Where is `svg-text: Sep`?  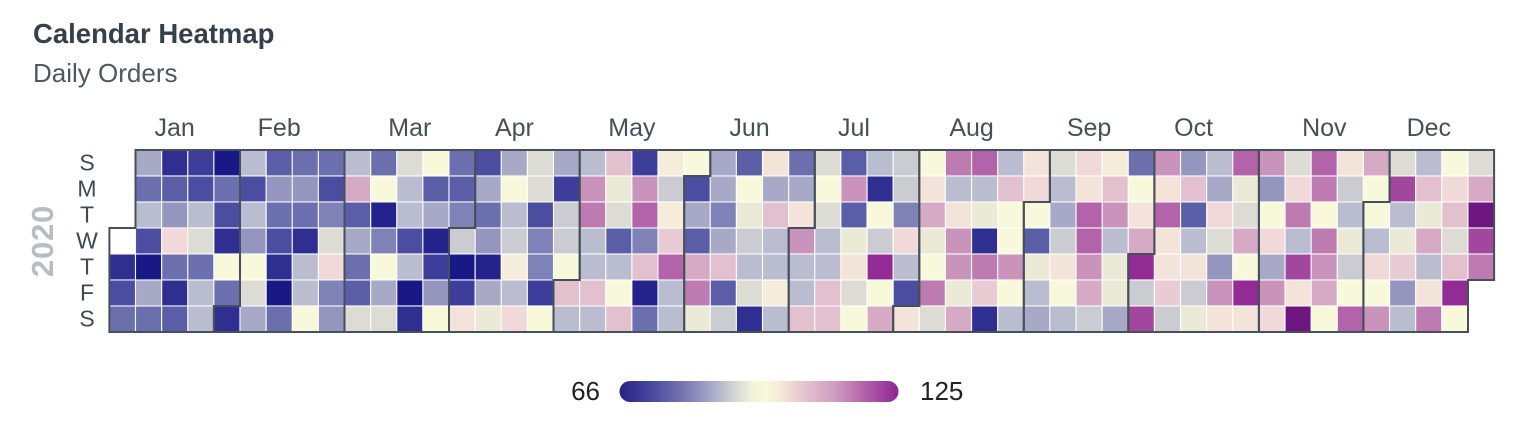
svg-text: Sep is located at coordinates (1089, 128).